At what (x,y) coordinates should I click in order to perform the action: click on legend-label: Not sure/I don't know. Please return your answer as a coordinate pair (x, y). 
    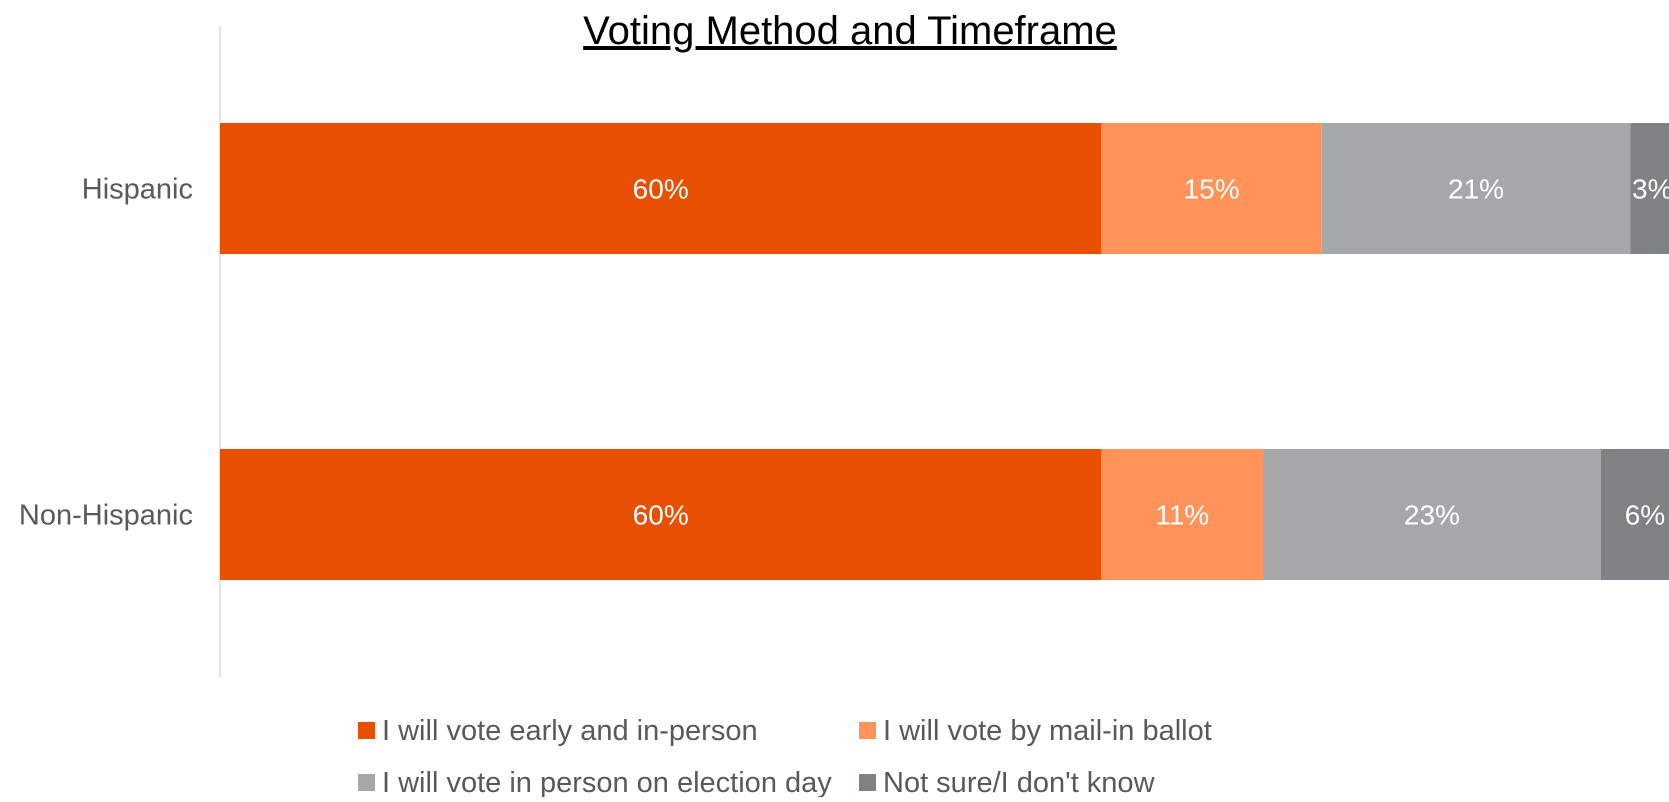
    Looking at the image, I should click on (1019, 782).